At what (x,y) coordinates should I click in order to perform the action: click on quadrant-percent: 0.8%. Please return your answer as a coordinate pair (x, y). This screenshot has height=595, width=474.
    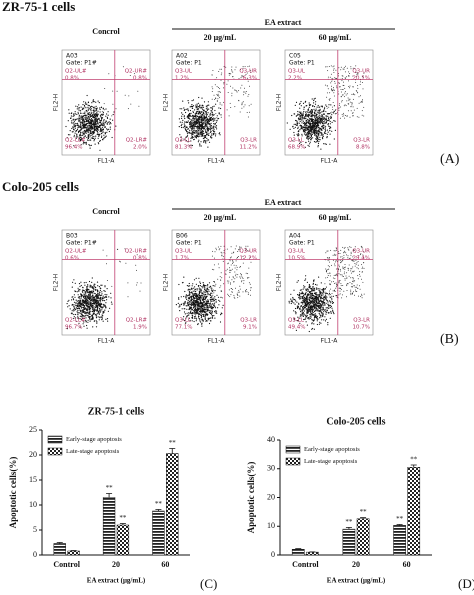
    Looking at the image, I should click on (140, 259).